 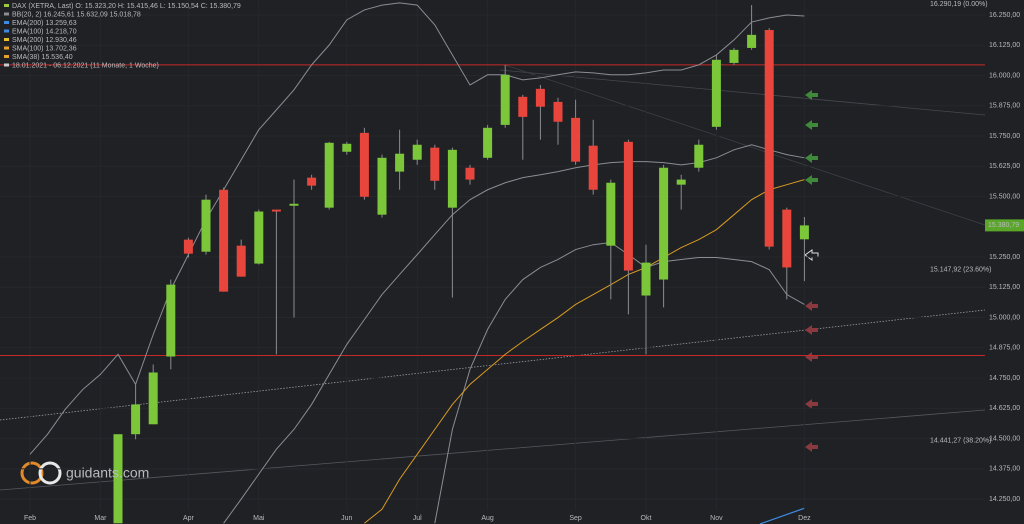 I want to click on x-tick-label: Jun, so click(x=346, y=518).